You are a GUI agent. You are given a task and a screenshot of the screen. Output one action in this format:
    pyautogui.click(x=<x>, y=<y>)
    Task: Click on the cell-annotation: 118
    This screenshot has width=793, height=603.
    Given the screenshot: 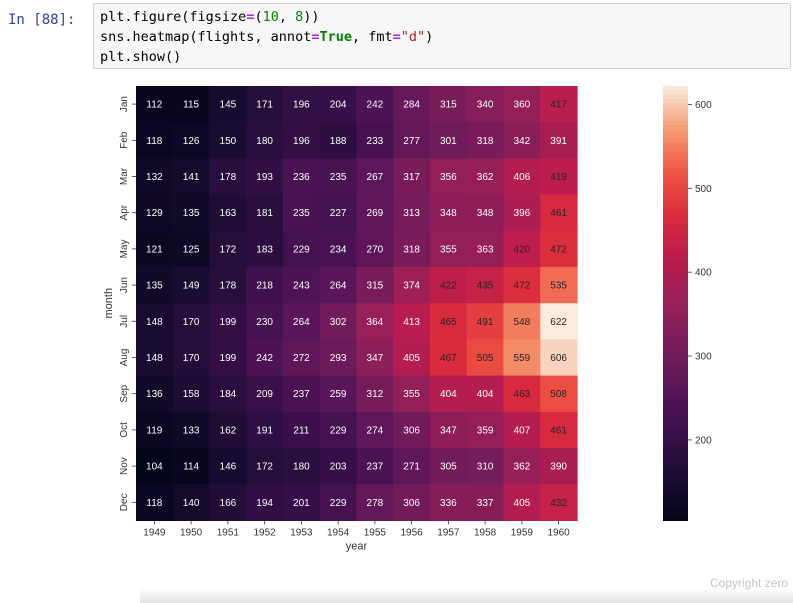 What is the action you would take?
    pyautogui.click(x=154, y=141)
    